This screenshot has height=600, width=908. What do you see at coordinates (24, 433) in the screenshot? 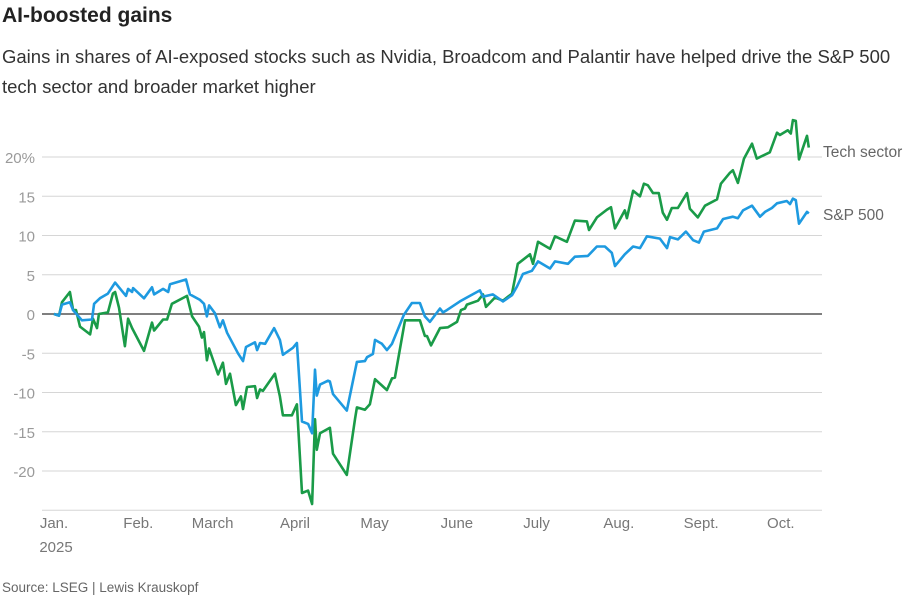
I see `y-tick-label: -15` at bounding box center [24, 433].